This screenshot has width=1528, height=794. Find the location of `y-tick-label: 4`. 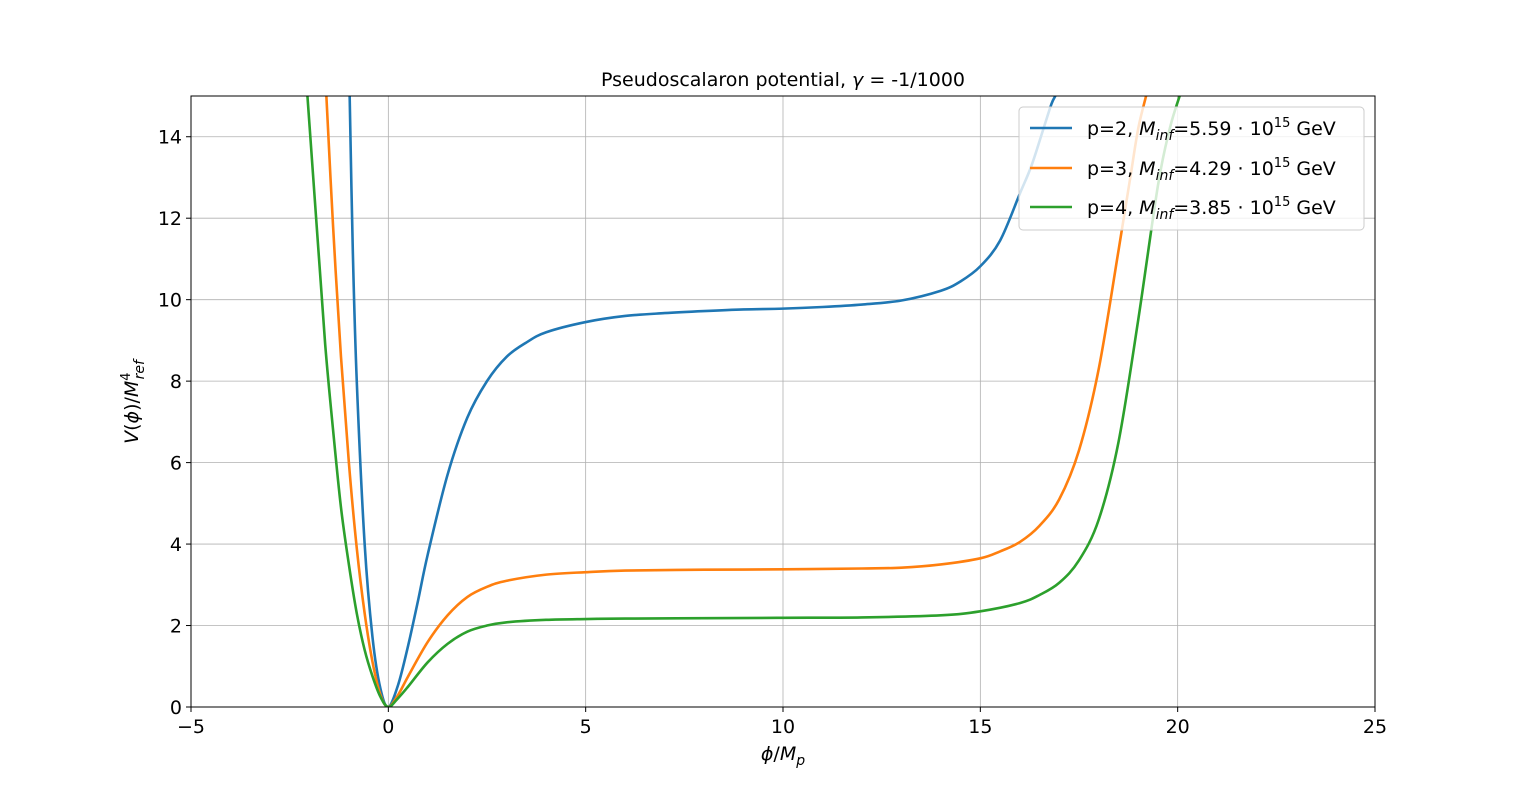

y-tick-label: 4 is located at coordinates (176, 545).